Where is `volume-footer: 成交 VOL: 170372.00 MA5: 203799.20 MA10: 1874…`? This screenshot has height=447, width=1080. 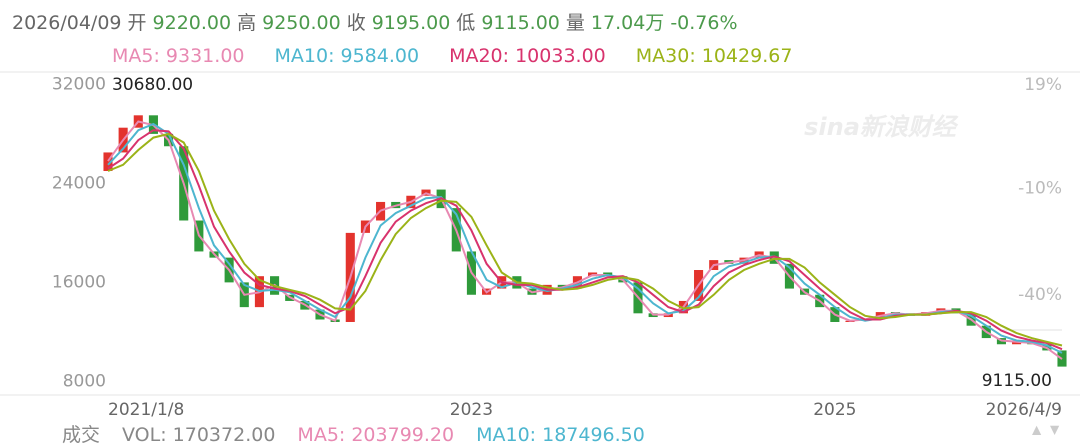 volume-footer: 成交 VOL: 170372.00 MA5: 203799.20 MA10: 1874… is located at coordinates (364, 433).